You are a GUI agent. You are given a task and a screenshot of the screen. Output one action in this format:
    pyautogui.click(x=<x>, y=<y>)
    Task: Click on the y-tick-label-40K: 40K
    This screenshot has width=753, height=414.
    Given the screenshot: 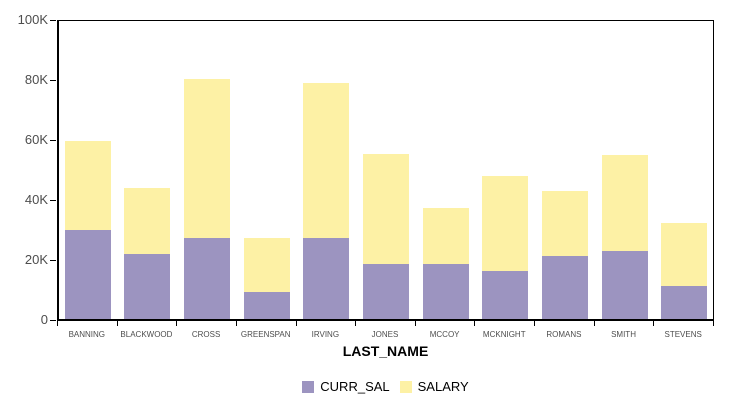 What is the action you would take?
    pyautogui.click(x=36, y=199)
    